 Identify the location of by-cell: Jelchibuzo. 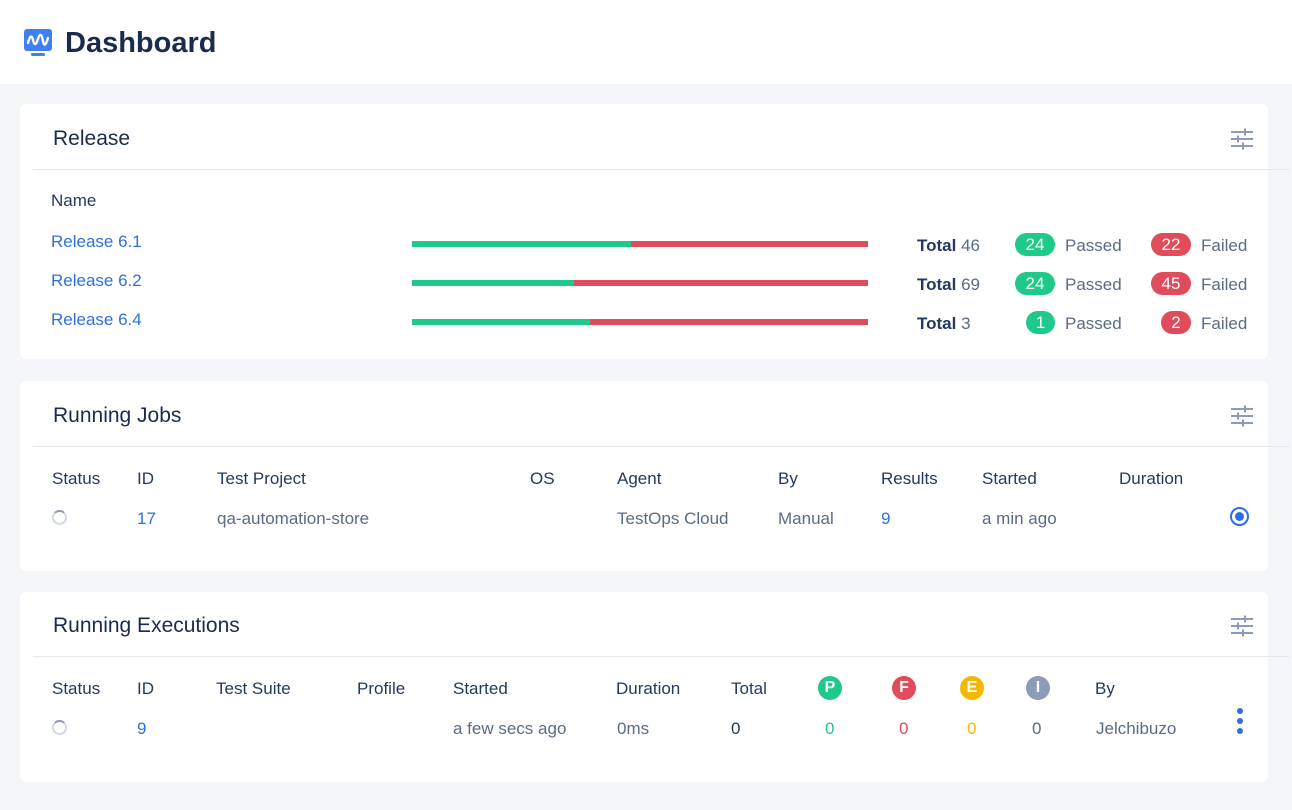
(1136, 728).